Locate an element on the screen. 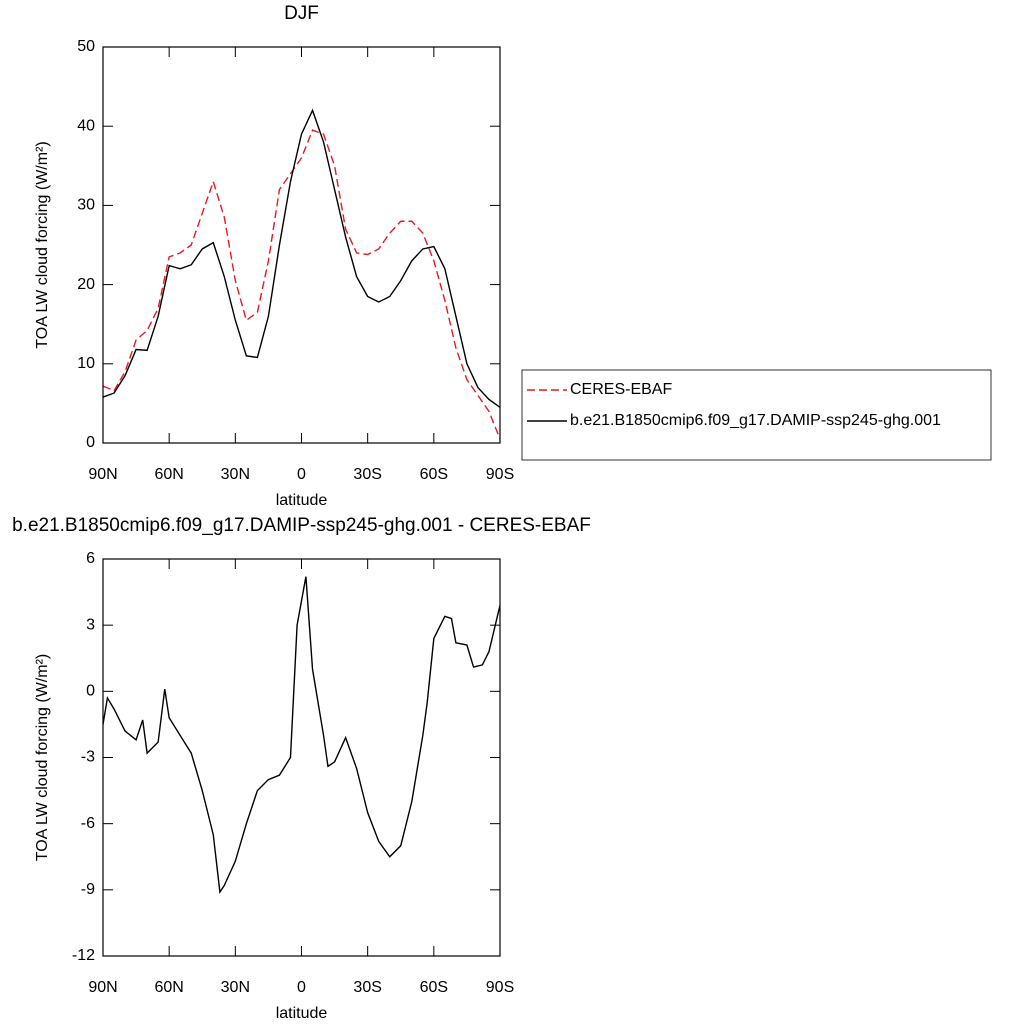  y-tick-label: 6 is located at coordinates (90, 558).